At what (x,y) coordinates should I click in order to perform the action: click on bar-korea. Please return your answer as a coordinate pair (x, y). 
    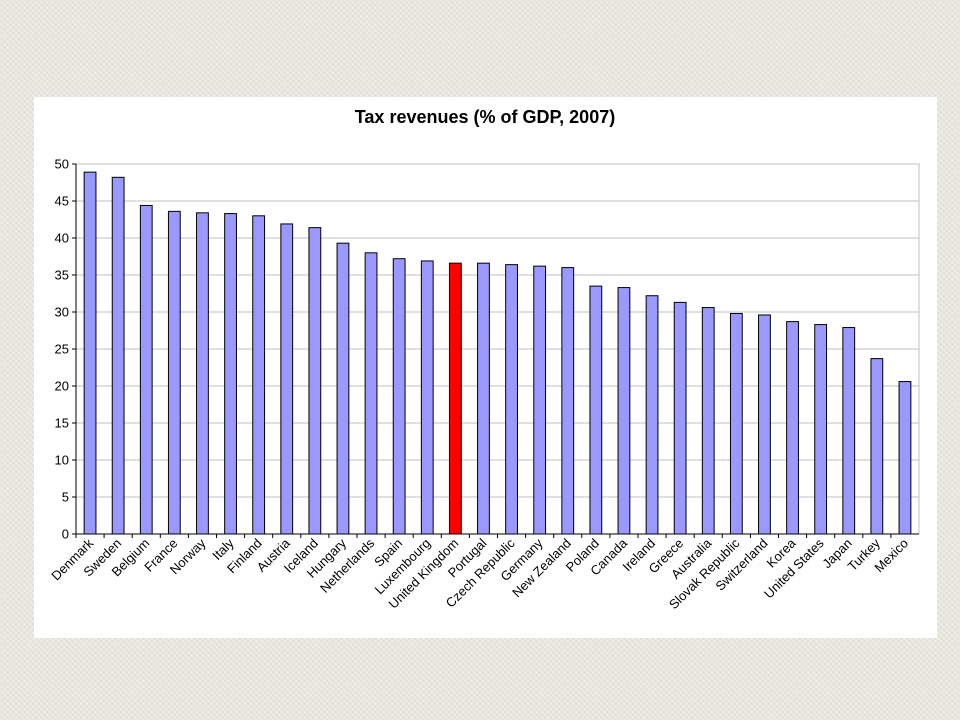
    Looking at the image, I should click on (792, 428).